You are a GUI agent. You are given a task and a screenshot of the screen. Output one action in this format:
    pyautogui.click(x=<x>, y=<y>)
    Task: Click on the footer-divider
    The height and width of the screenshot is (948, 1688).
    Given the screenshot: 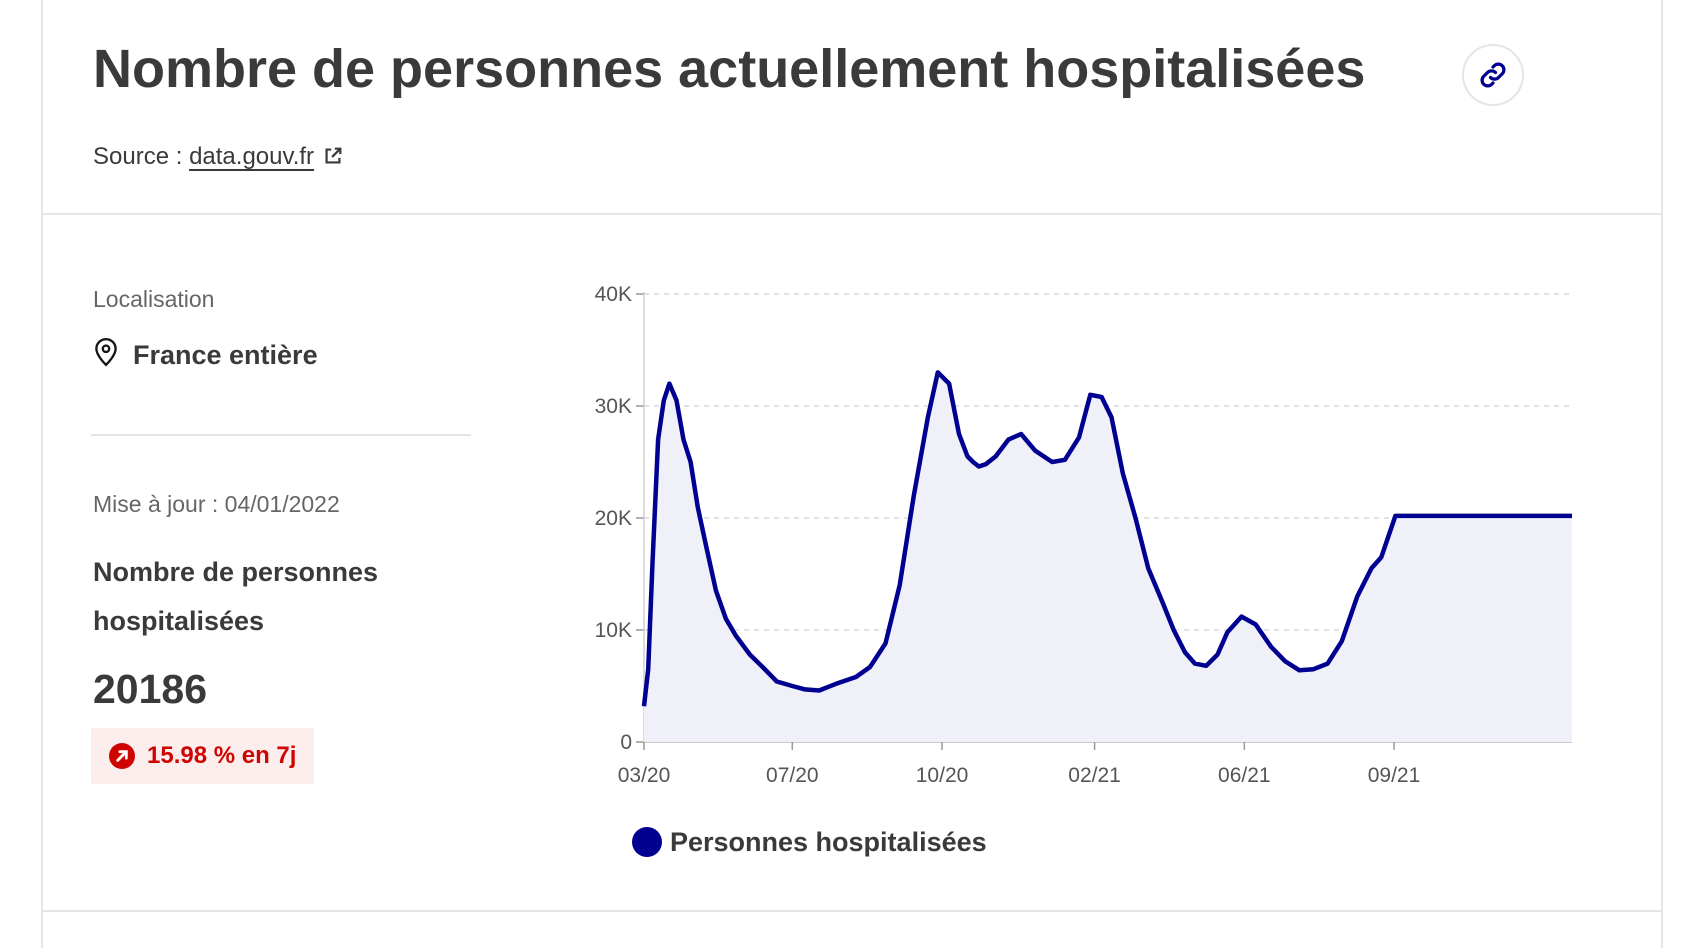 What is the action you would take?
    pyautogui.click(x=852, y=911)
    